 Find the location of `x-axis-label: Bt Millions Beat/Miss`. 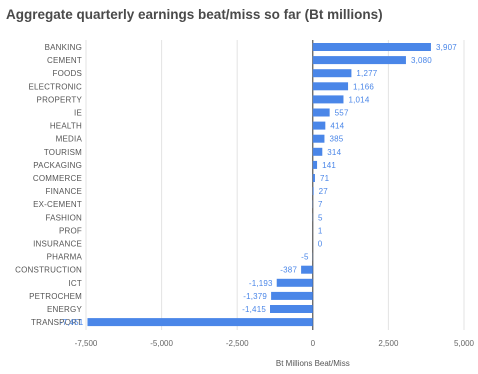

x-axis-label: Bt Millions Beat/Miss is located at coordinates (313, 363).